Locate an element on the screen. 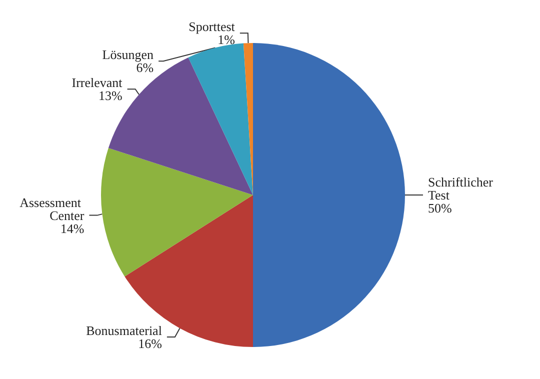 The height and width of the screenshot is (379, 540). data-label: 16% is located at coordinates (150, 343).